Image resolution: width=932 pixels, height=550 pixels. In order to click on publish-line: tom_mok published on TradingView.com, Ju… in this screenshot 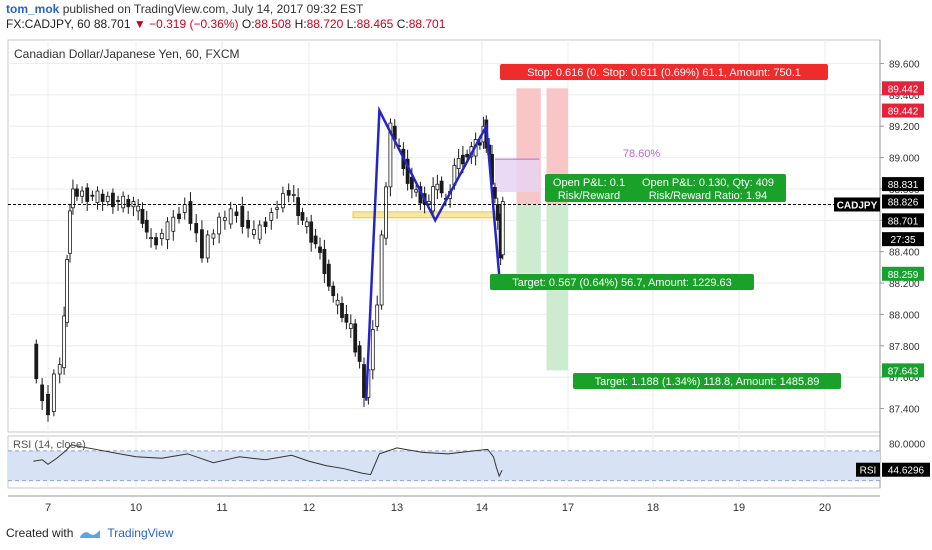, I will do `click(184, 9)`.